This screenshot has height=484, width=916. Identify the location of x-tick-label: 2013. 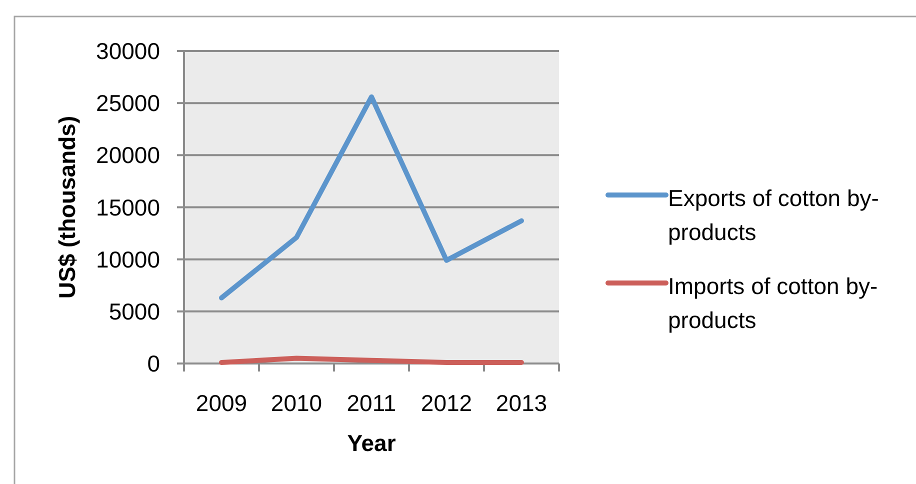
(522, 403).